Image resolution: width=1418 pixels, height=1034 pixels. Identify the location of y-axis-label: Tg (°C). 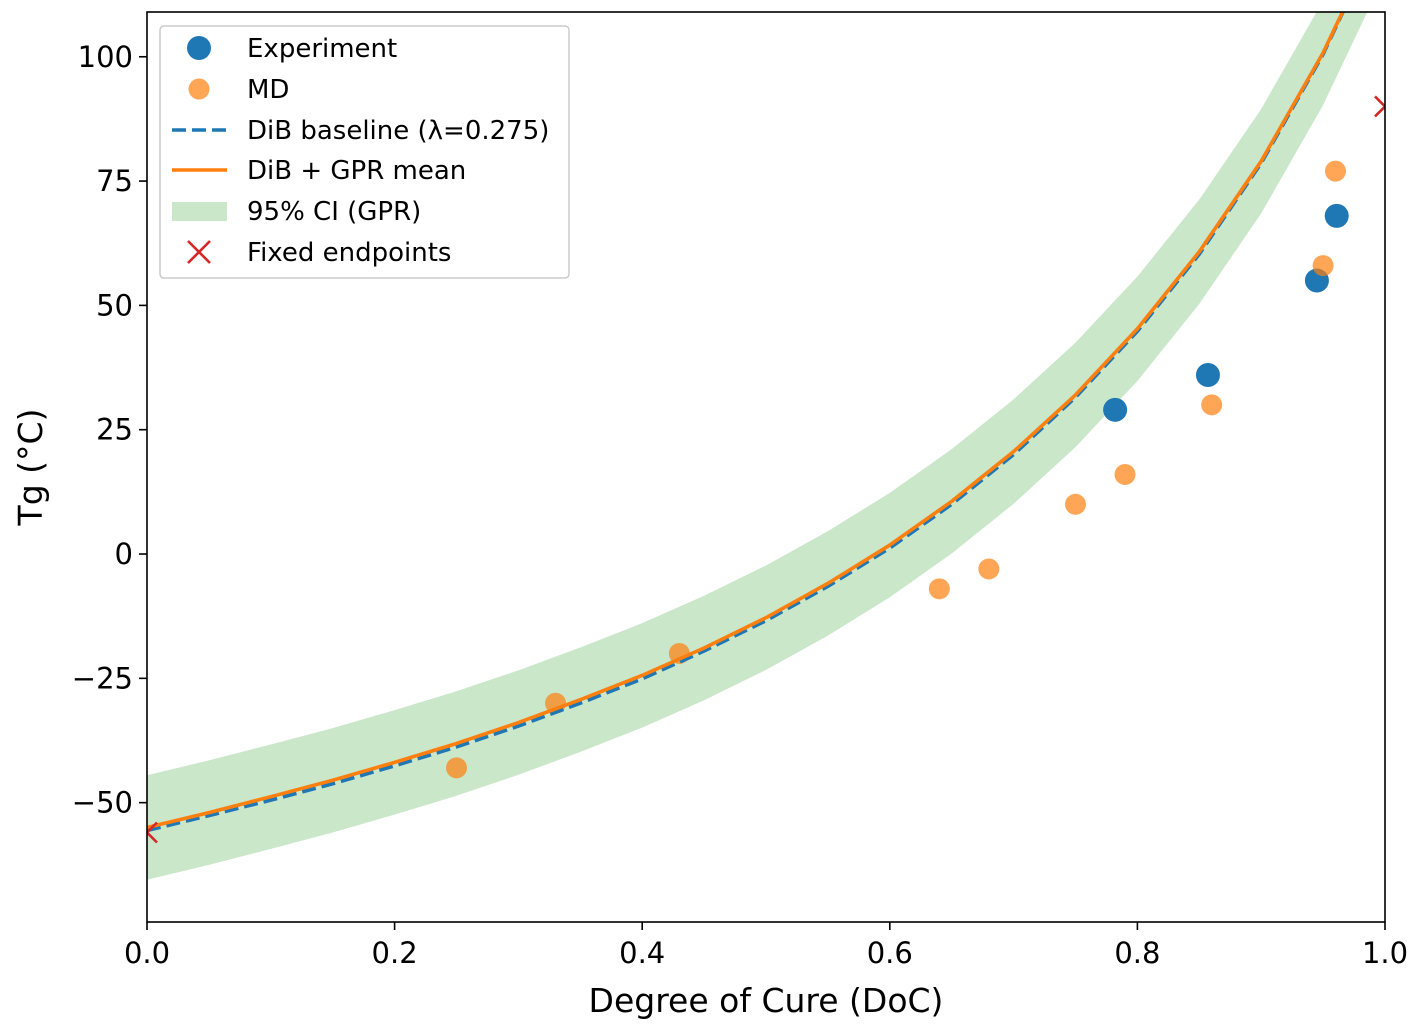
(30, 468).